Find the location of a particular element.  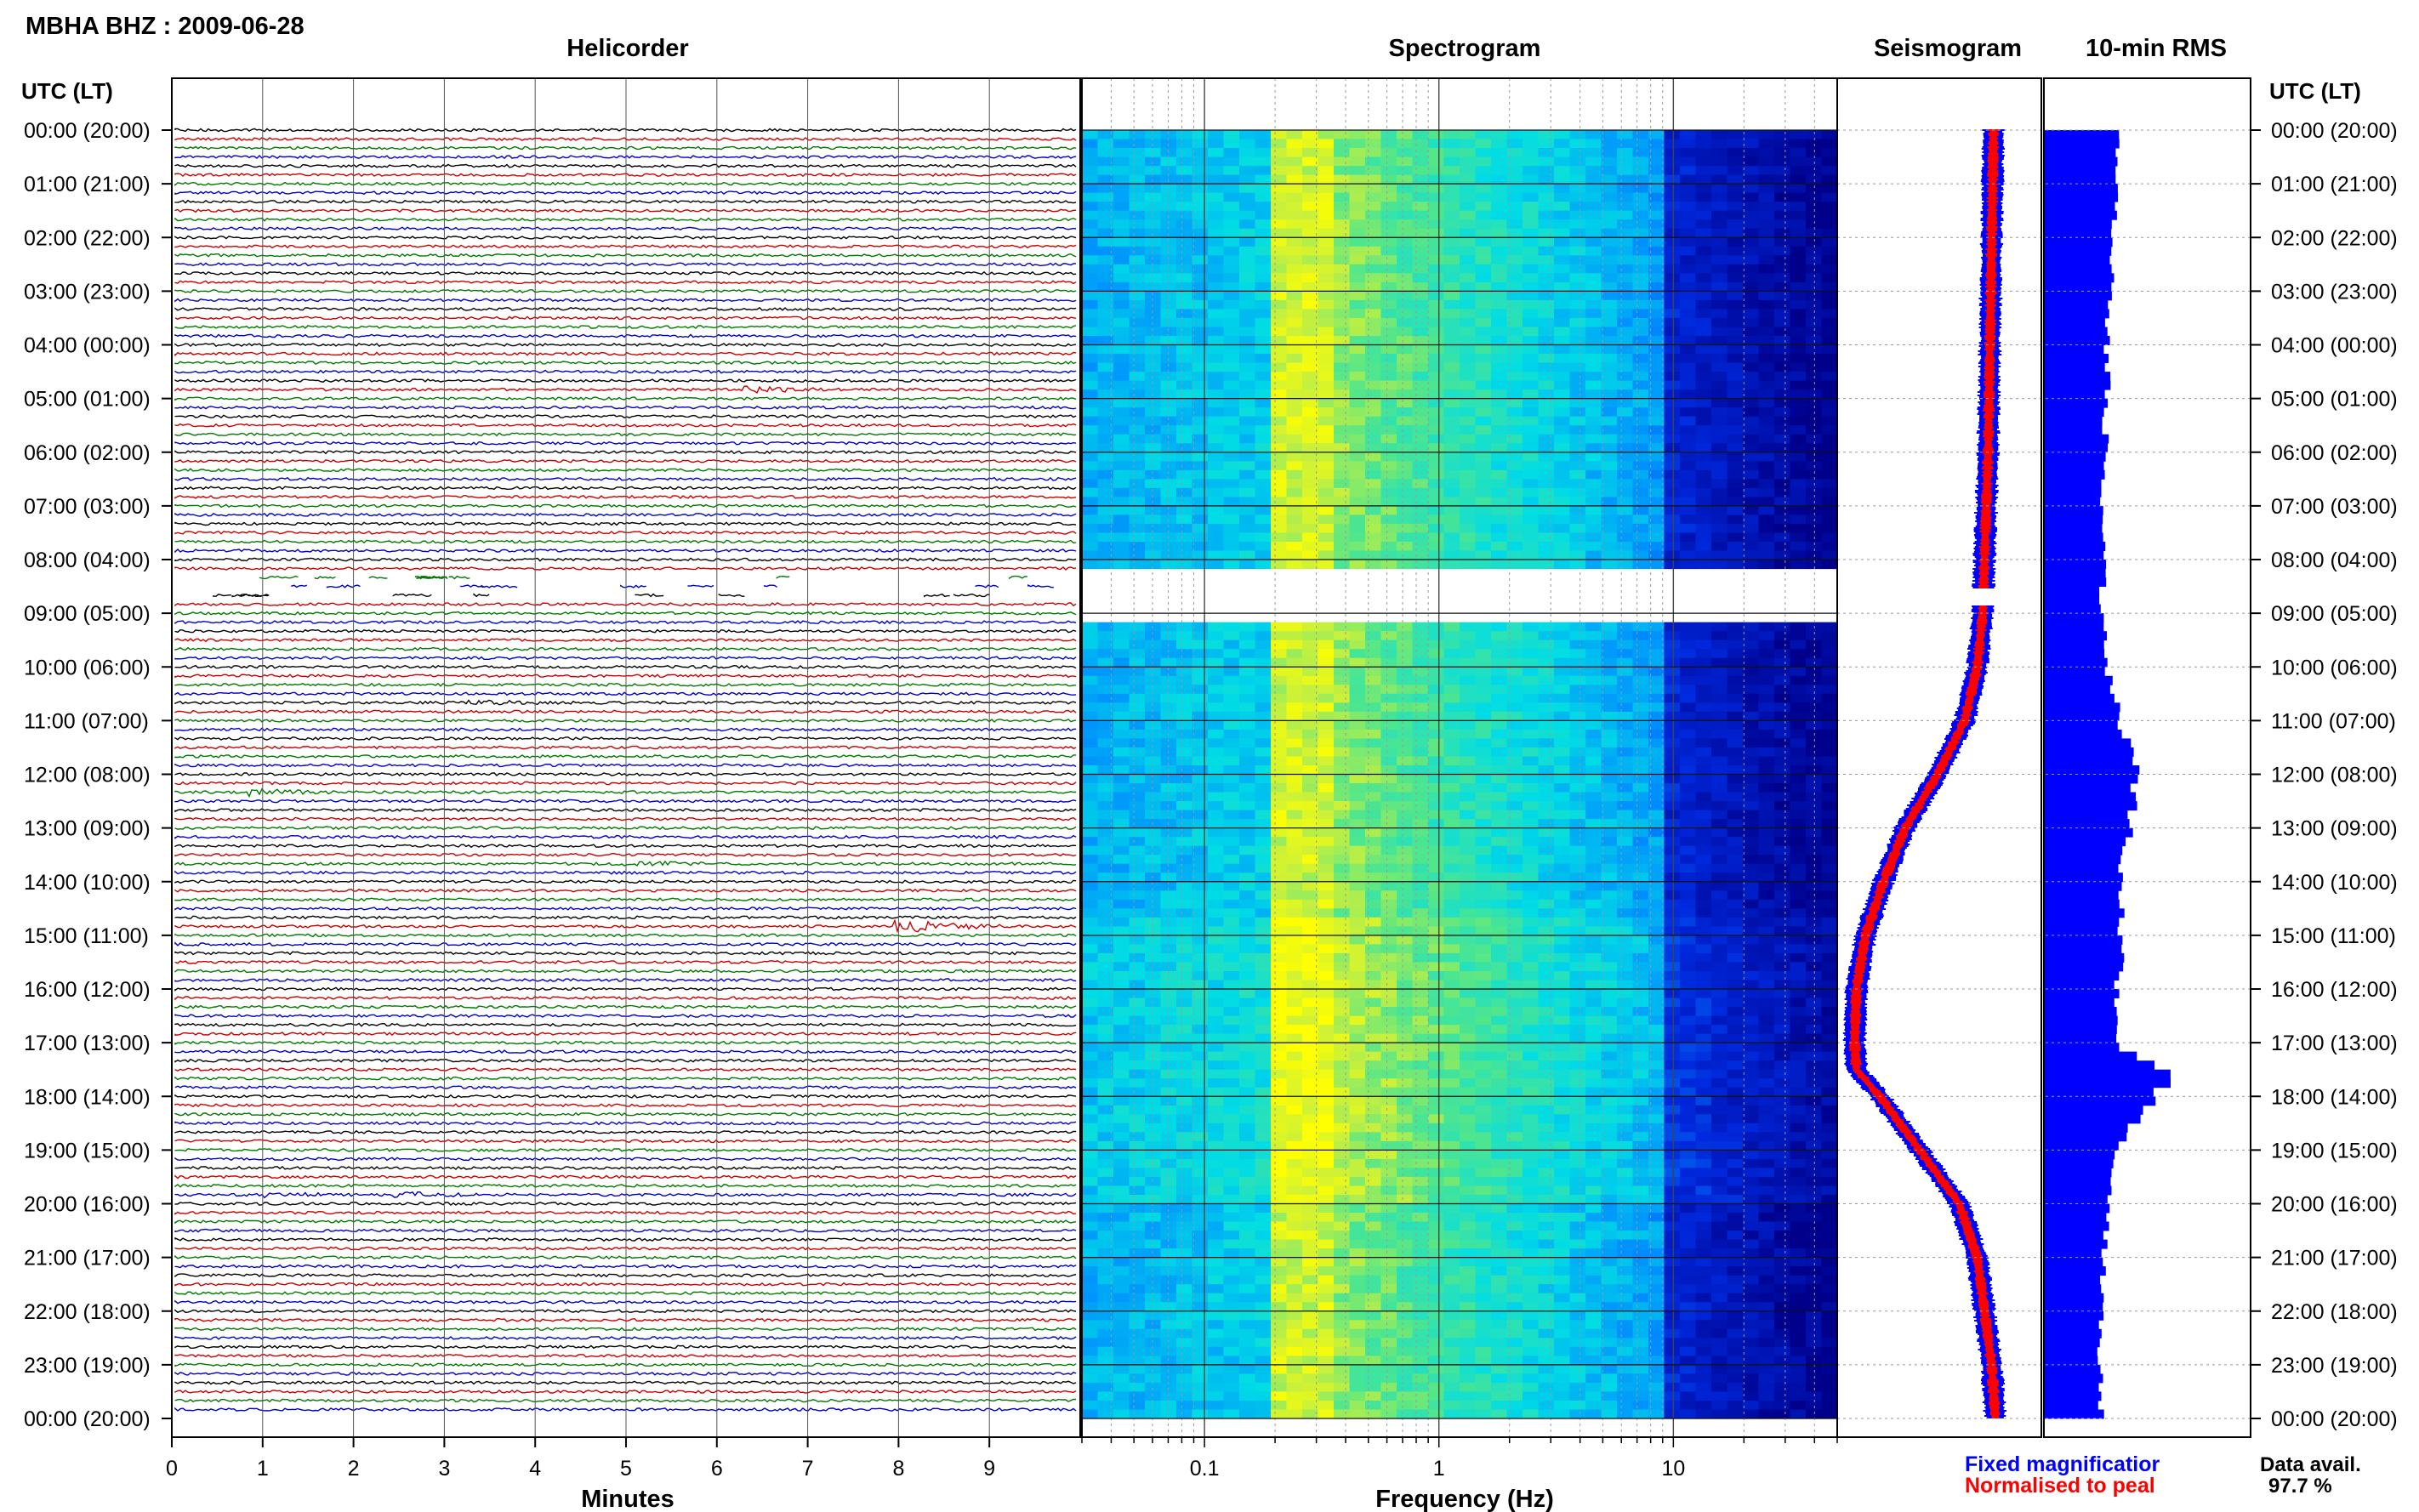

time-tick-label-right: 22:00 (18:00) is located at coordinates (2334, 1312).